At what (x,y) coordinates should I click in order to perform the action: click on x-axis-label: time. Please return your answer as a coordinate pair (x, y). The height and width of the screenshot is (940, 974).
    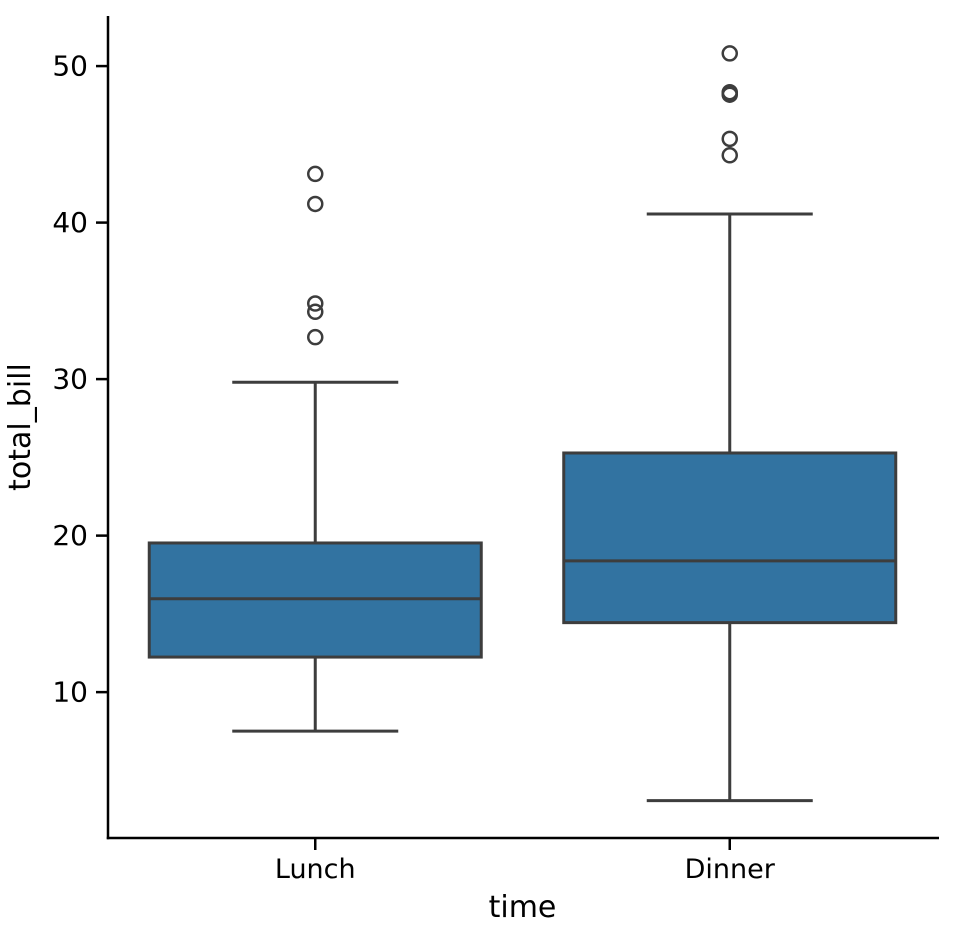
    Looking at the image, I should click on (523, 907).